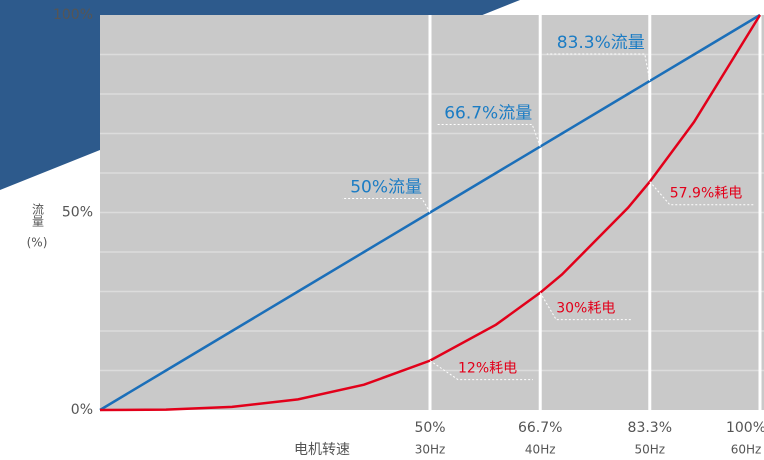 The width and height of the screenshot is (764, 460). I want to click on x-tick-sublabel: 40Hz, so click(540, 450).